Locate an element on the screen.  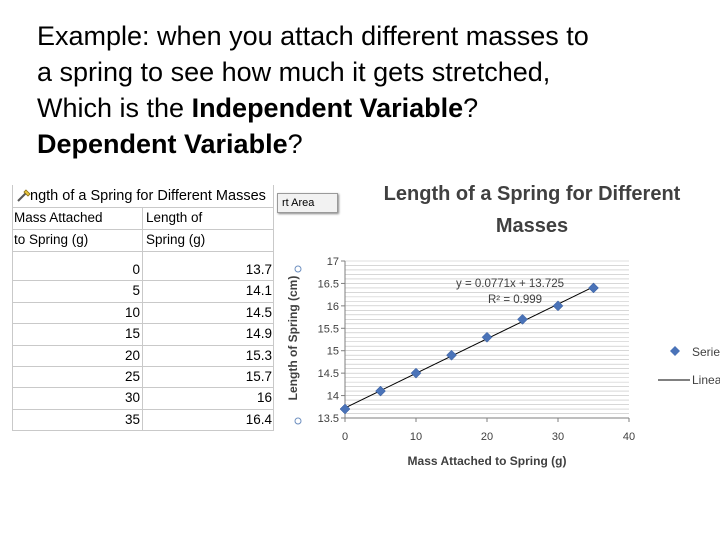
table-row: 10 14.5 is located at coordinates (143, 313).